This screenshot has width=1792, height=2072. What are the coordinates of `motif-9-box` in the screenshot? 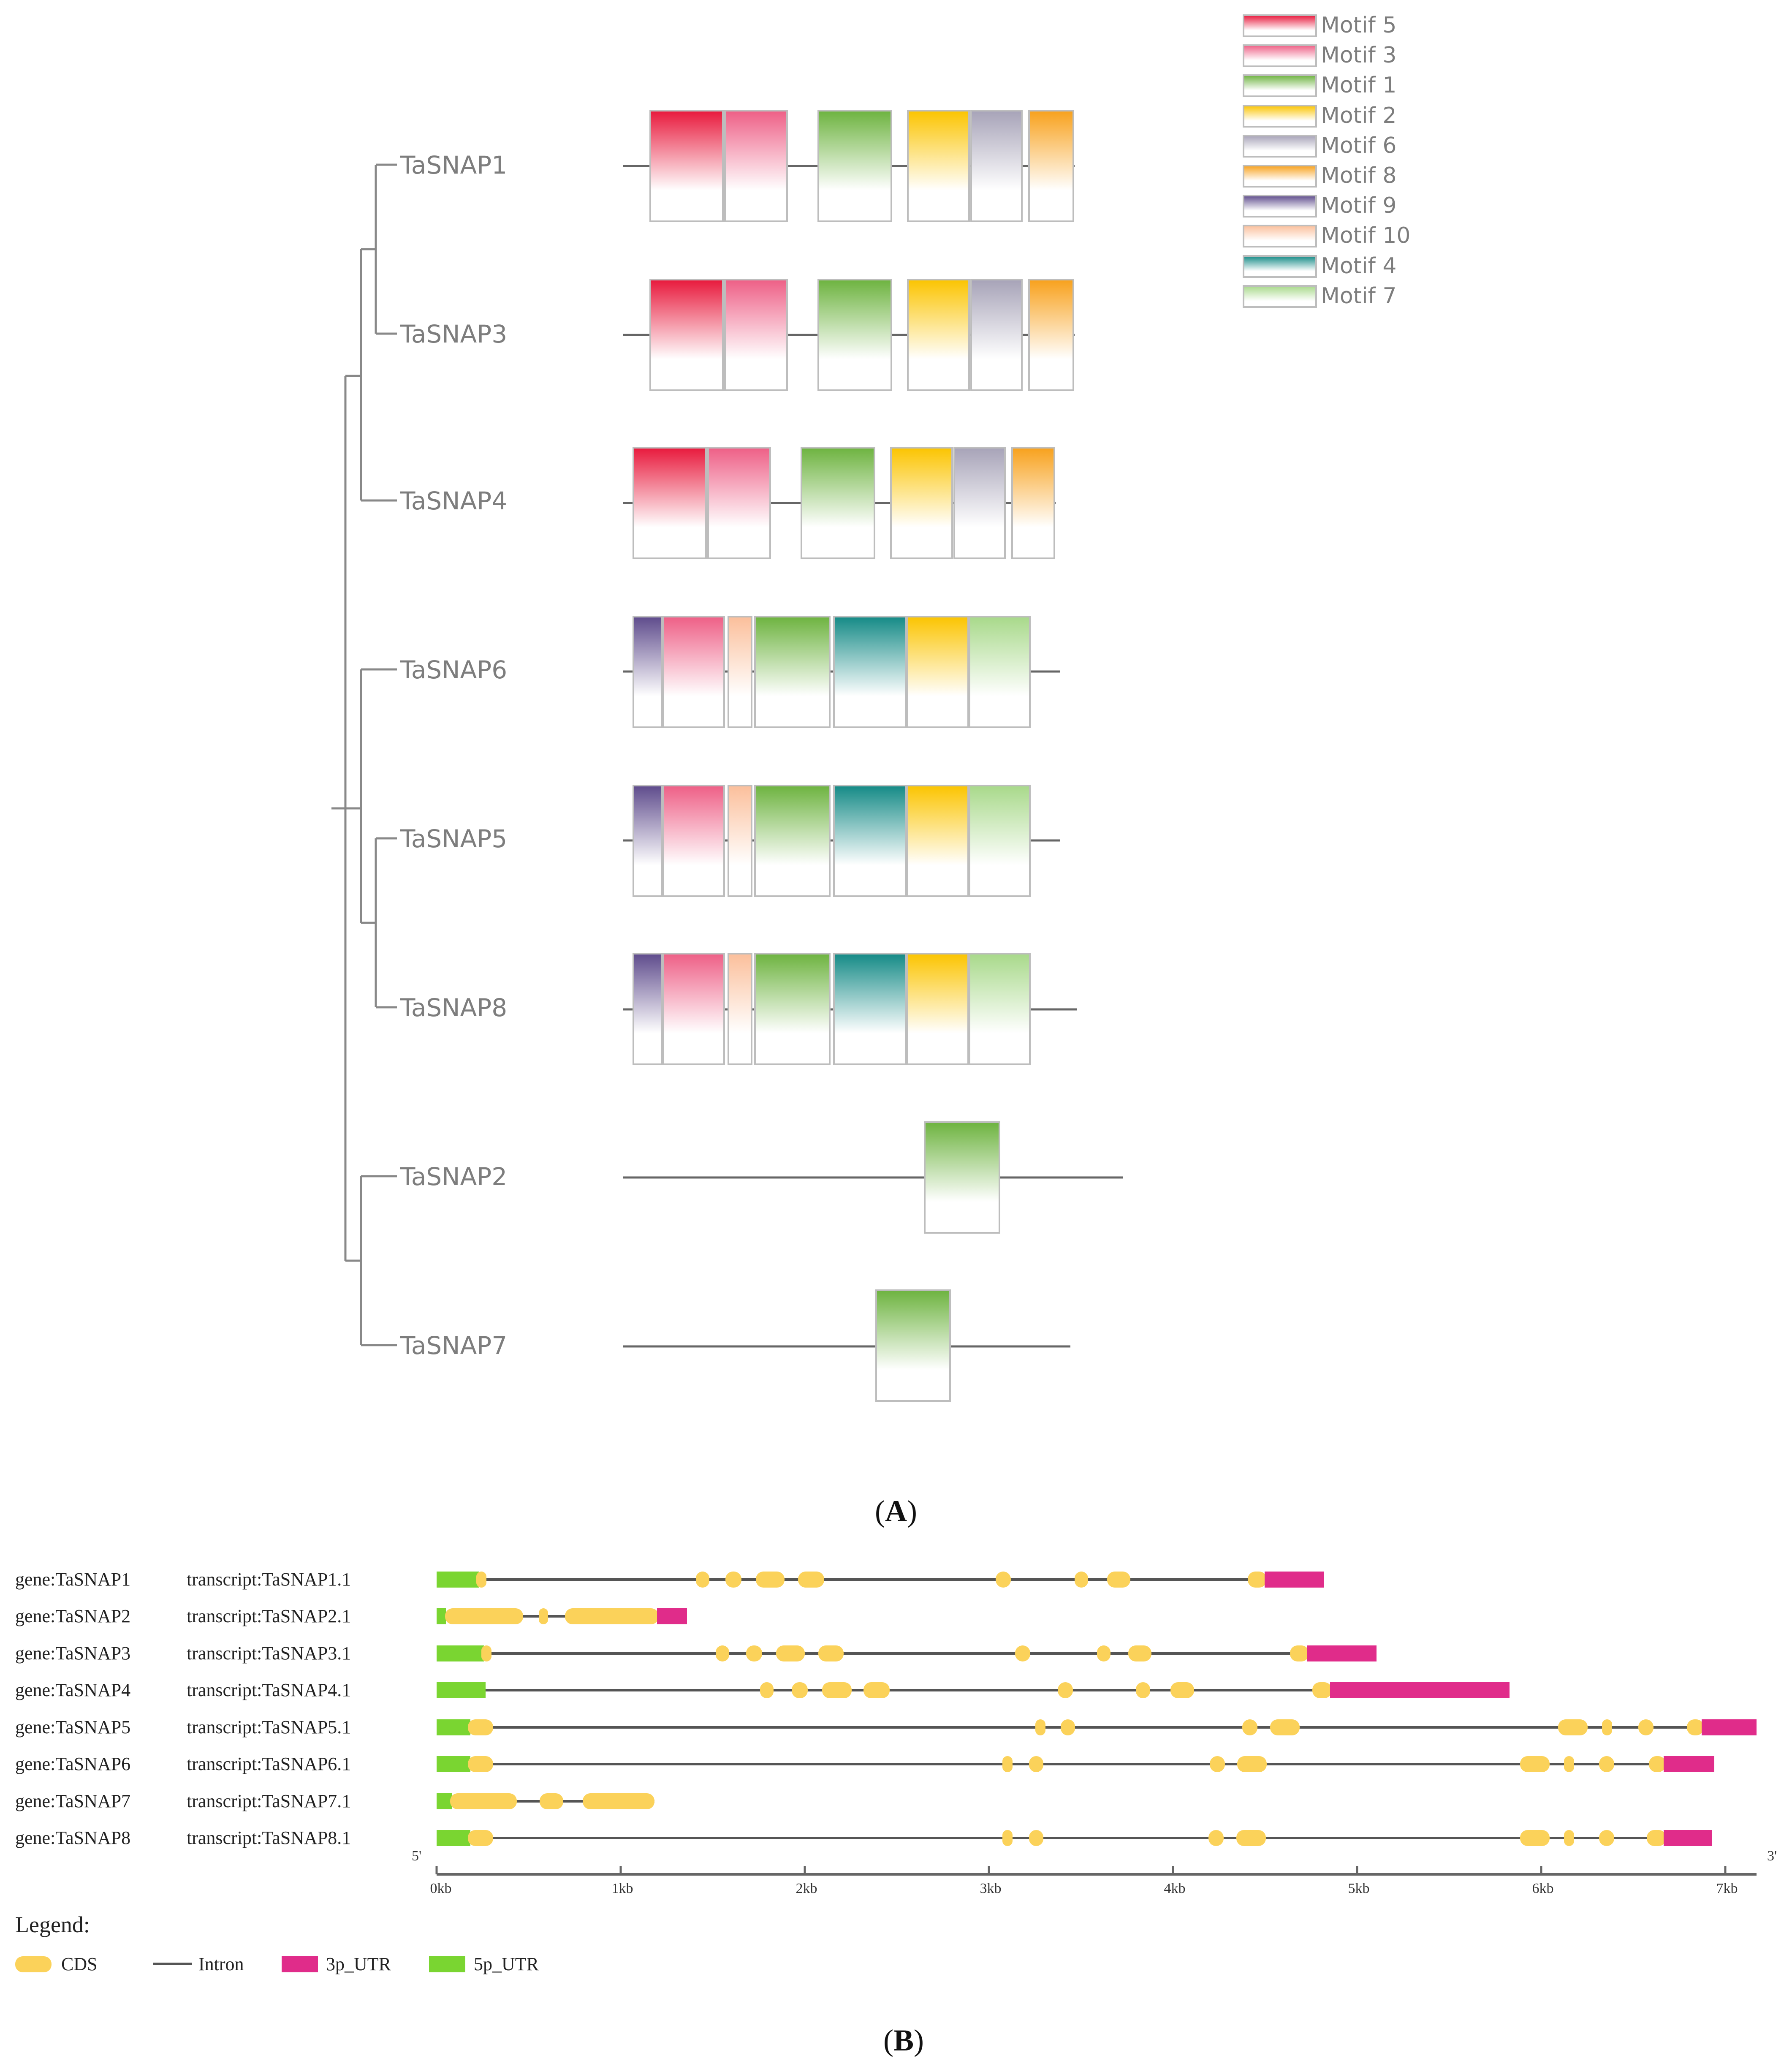 It's located at (648, 841).